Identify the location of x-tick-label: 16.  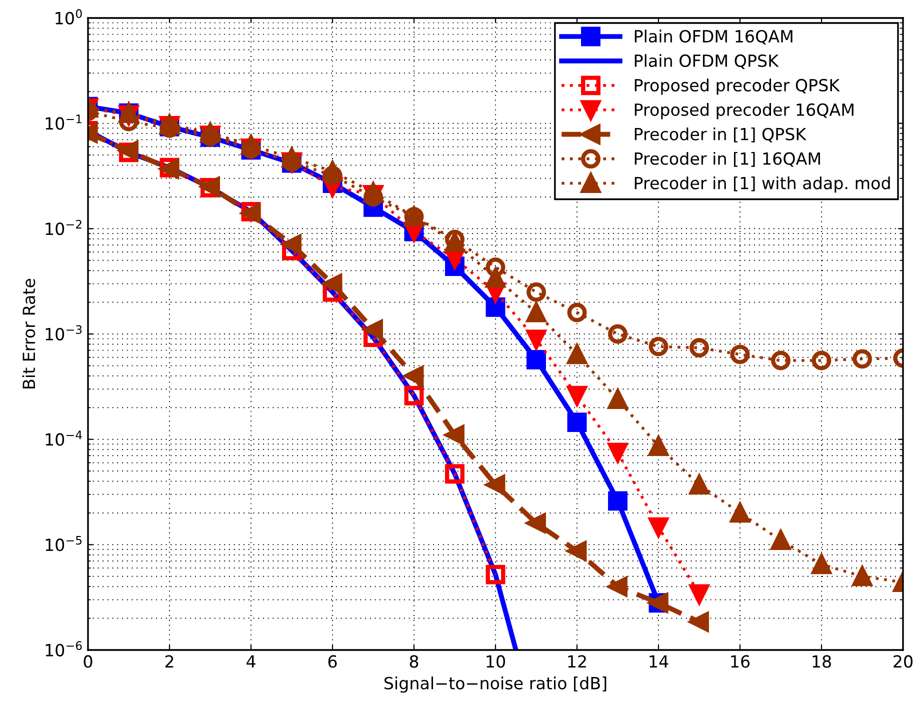
(740, 661).